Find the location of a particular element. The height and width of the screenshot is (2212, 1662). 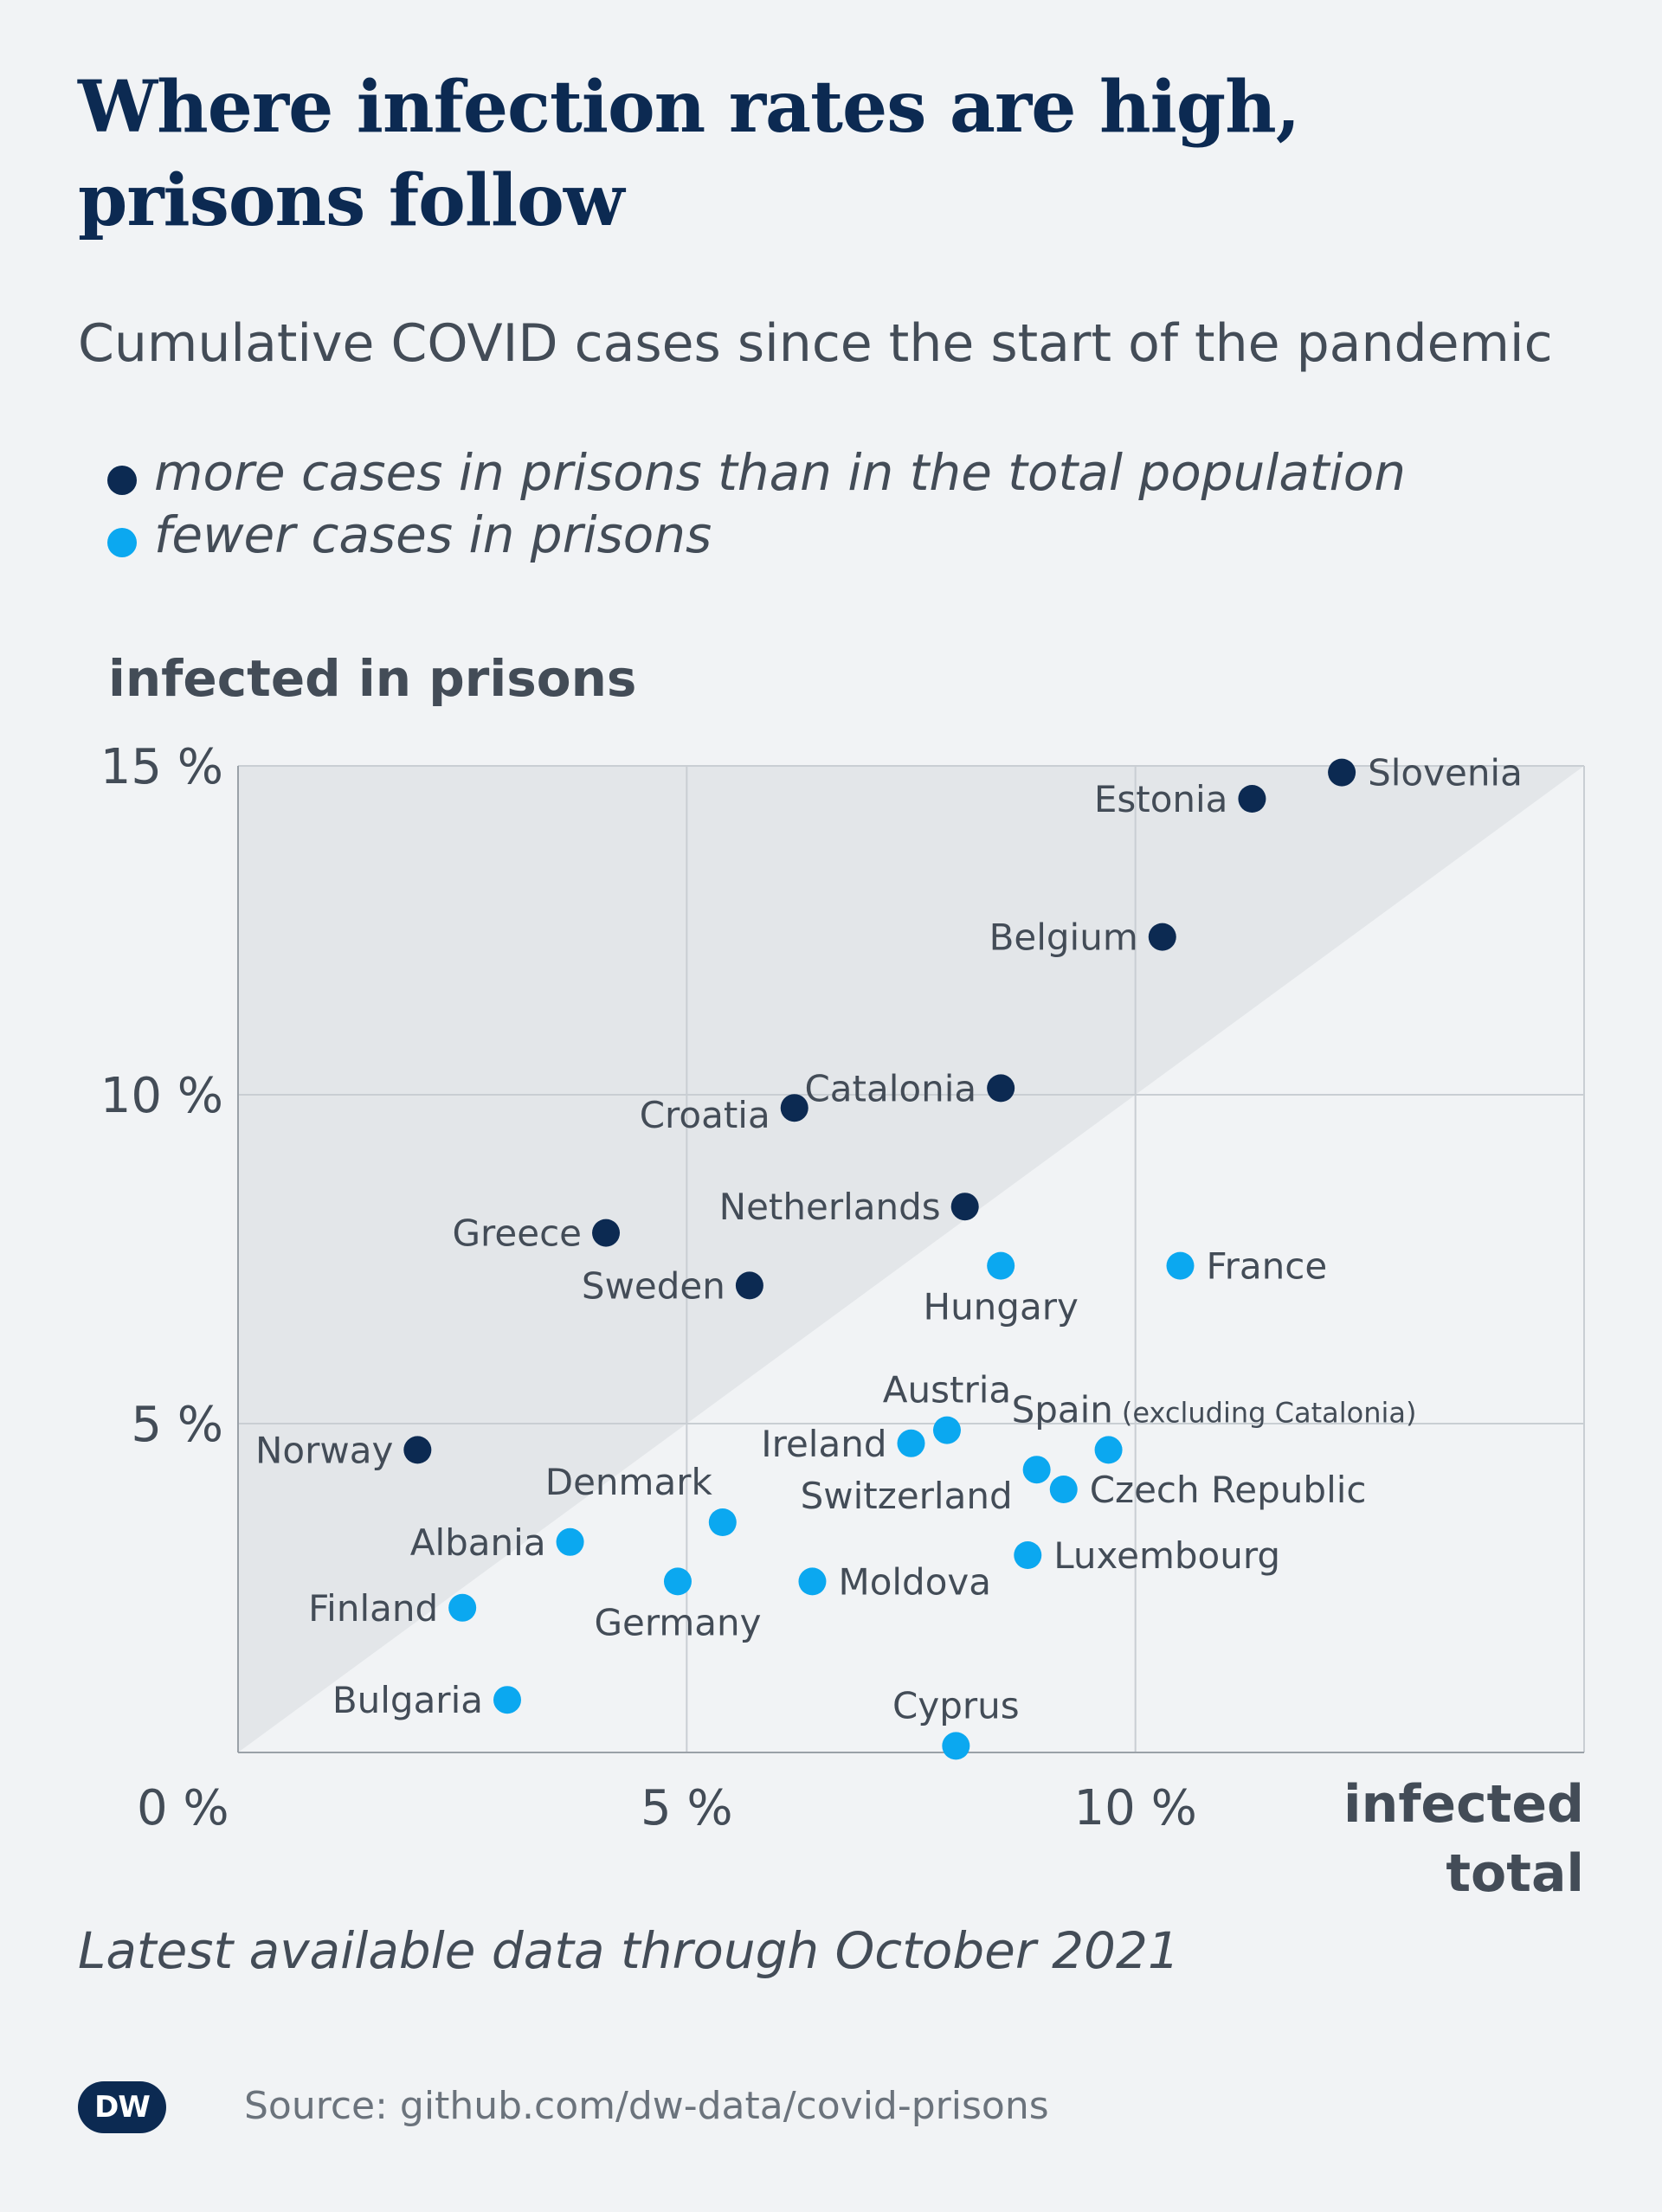

point-label-finland: Finland is located at coordinates (373, 1608).